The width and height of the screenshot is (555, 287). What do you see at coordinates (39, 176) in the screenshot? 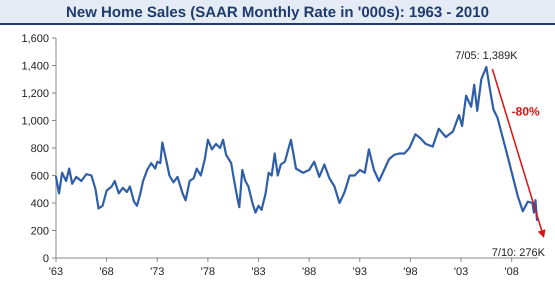
I see `y-tick-label: 600` at bounding box center [39, 176].